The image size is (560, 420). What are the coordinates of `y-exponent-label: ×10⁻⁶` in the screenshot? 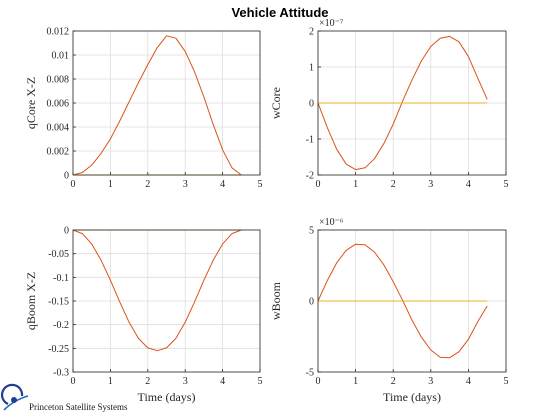 It's located at (331, 222).